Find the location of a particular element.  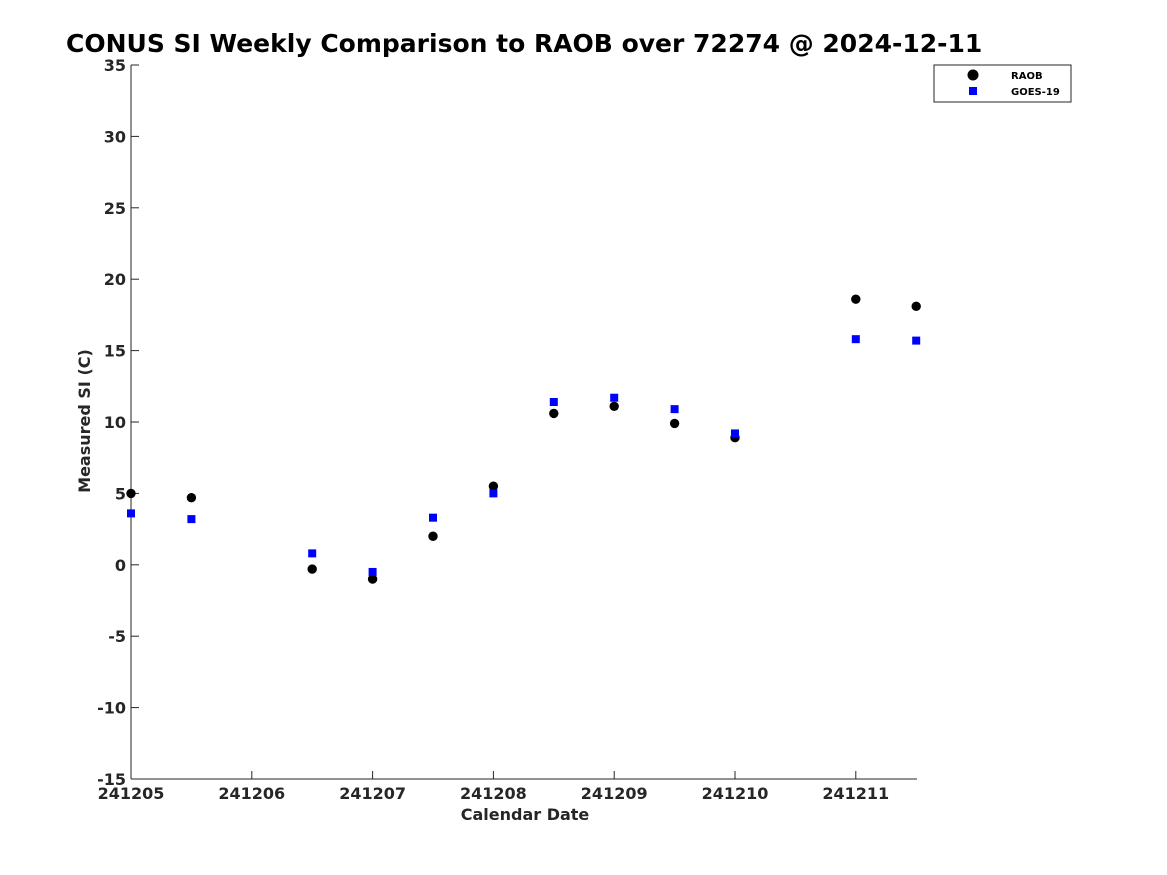

x-tick-label: 241211 is located at coordinates (855, 793).